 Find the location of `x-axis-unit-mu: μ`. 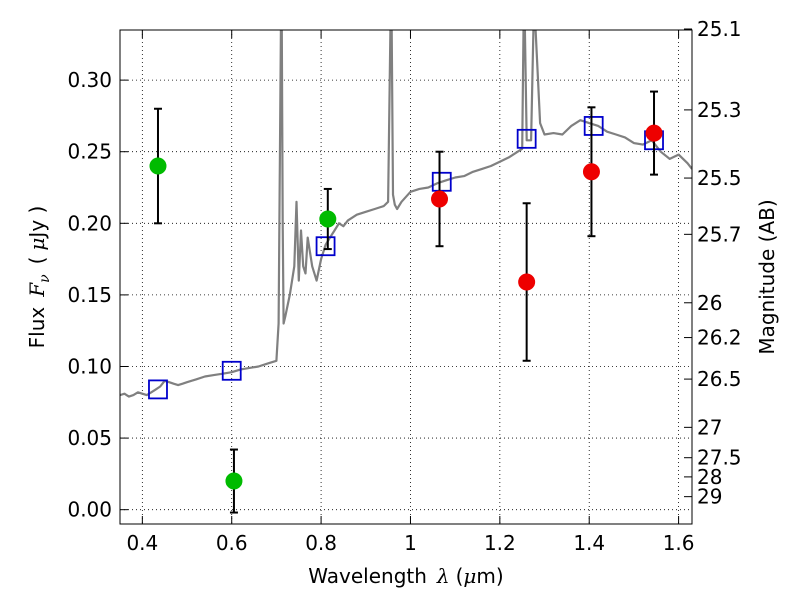

x-axis-unit-mu: μ is located at coordinates (469, 576).